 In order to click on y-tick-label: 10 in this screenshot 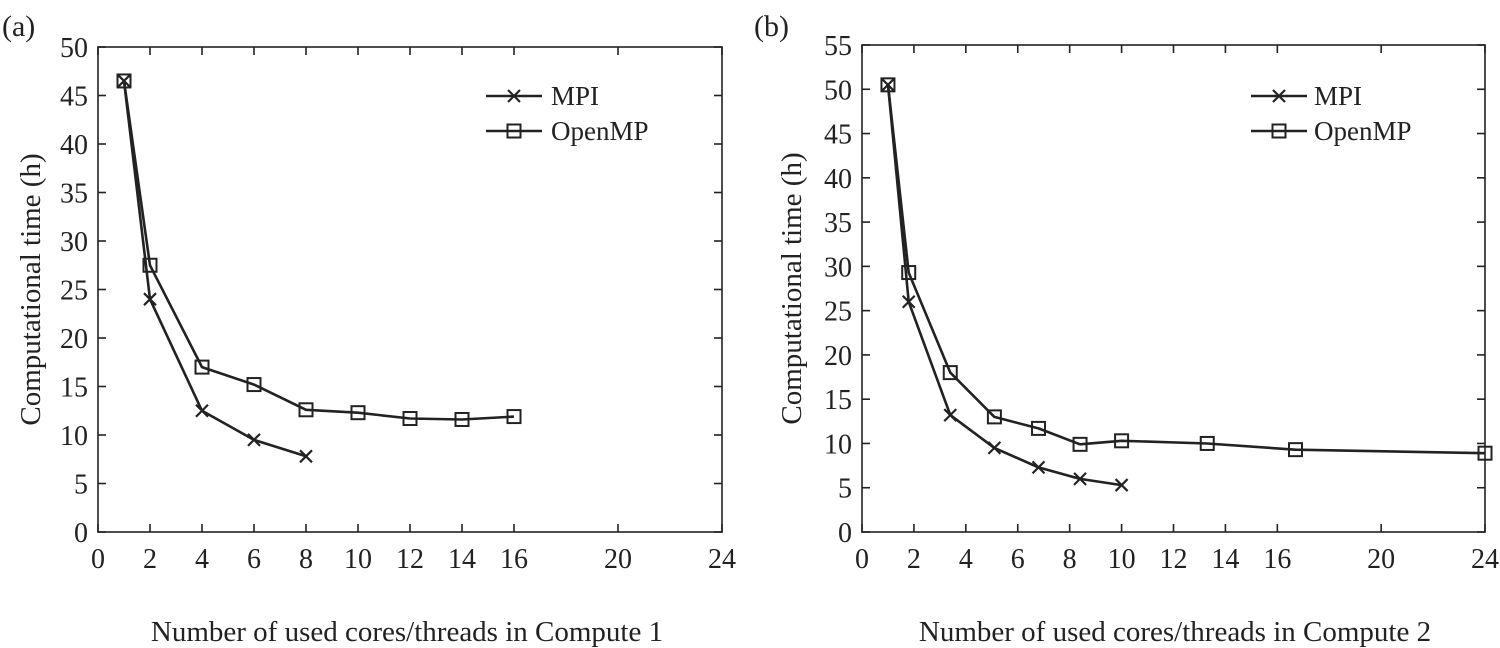, I will do `click(838, 444)`.